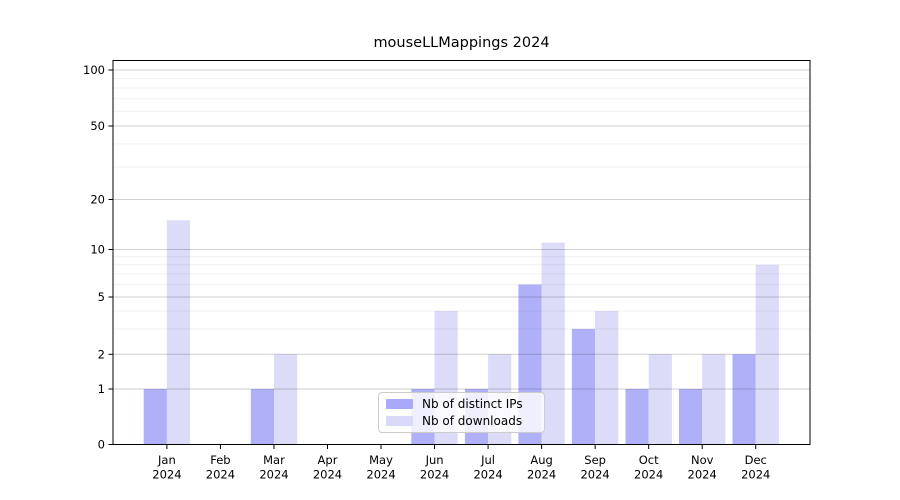 The width and height of the screenshot is (900, 500). Describe the element at coordinates (220, 460) in the screenshot. I see `x-tick-label-month: Feb` at that location.